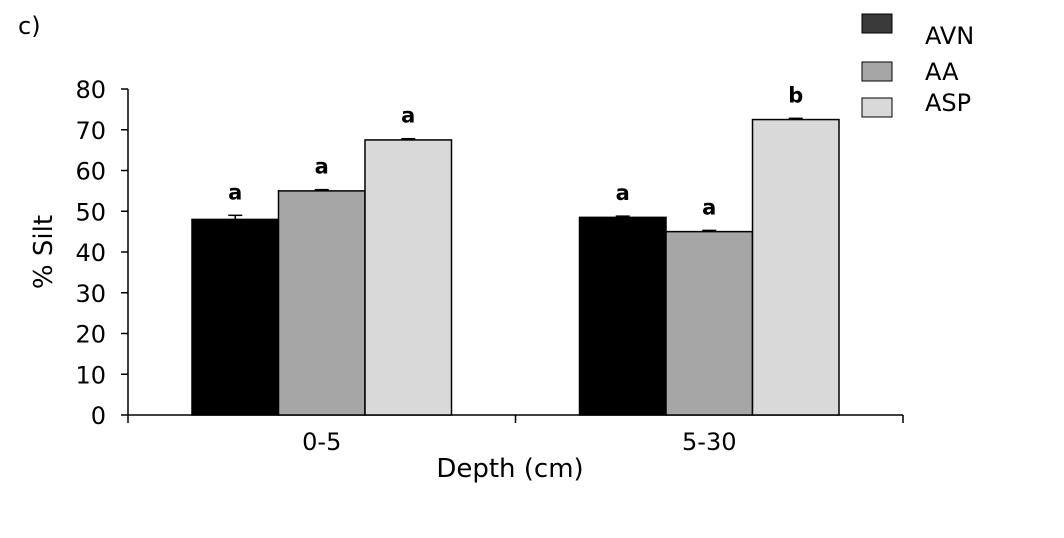 Image resolution: width=1064 pixels, height=538 pixels. What do you see at coordinates (29, 26) in the screenshot?
I see `panel-label: c)` at bounding box center [29, 26].